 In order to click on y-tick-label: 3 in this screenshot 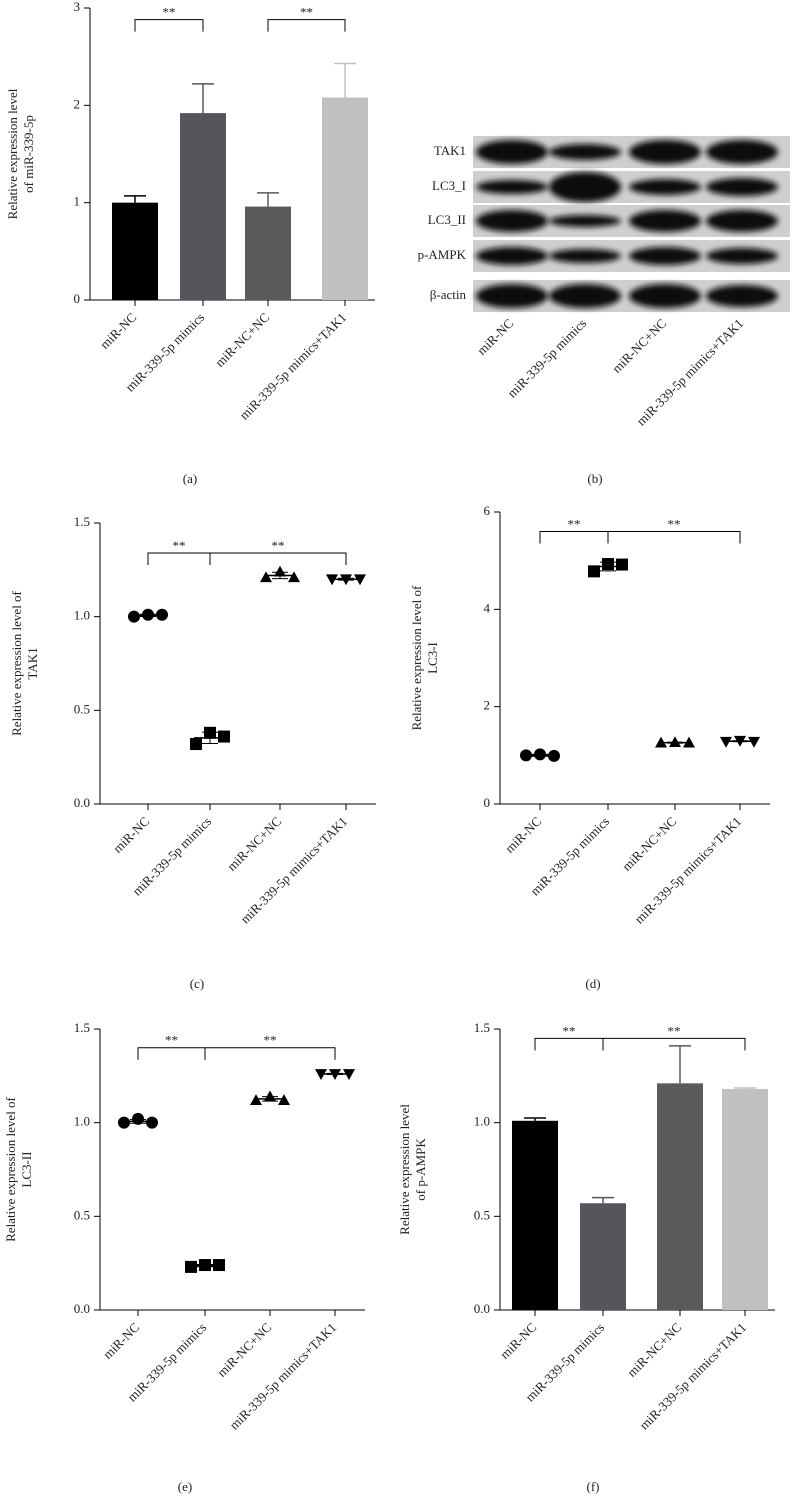, I will do `click(77, 7)`.